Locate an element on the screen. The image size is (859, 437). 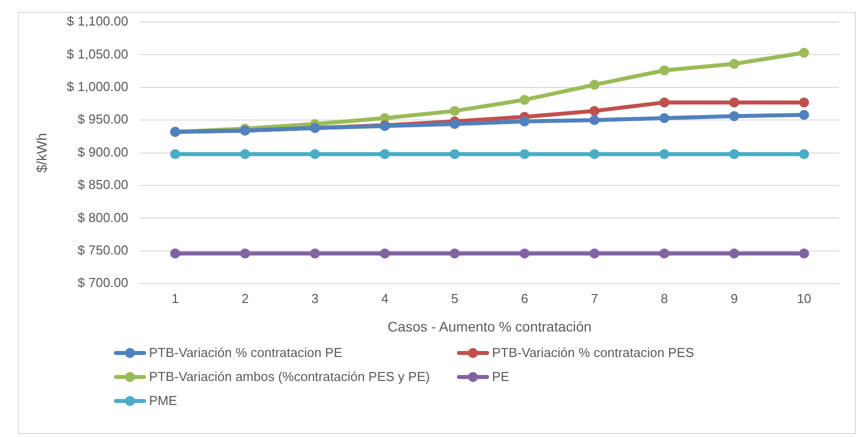
y-axis-title: $/kWh is located at coordinates (41, 152).